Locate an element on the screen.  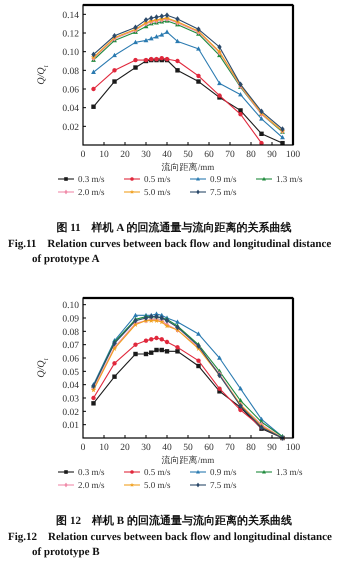
text: 图 12 样机 B 的回流通量与流向距离的关系曲线 is located at coordinates (174, 520).